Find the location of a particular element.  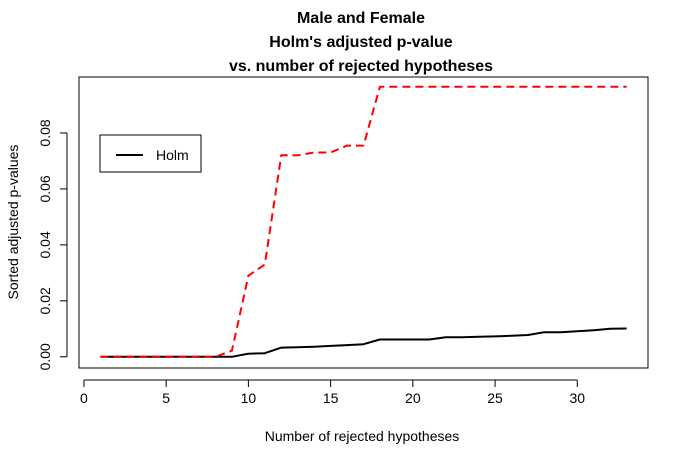

legend-box is located at coordinates (150, 153).